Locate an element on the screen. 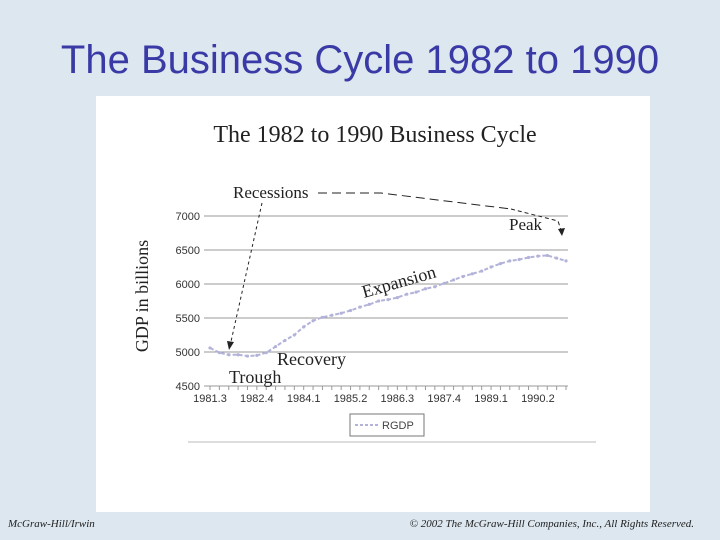 This screenshot has width=720, height=540. annotation-expansion: Expansion is located at coordinates (399, 282).